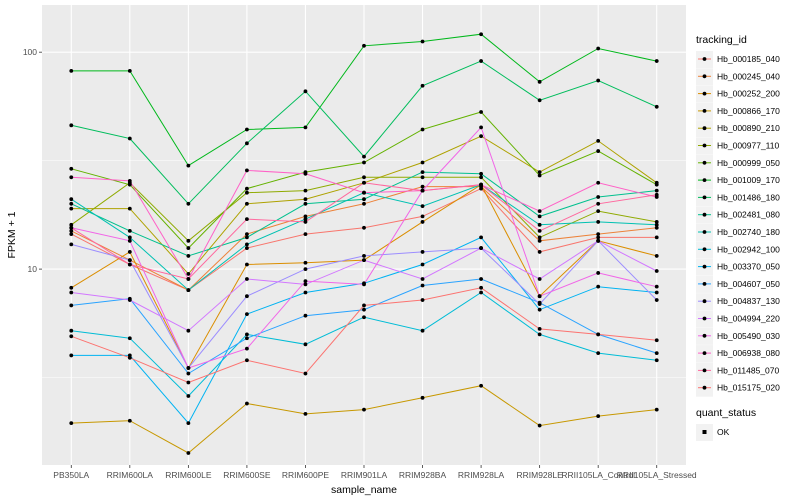  What do you see at coordinates (423, 475) in the screenshot?
I see `x-tick-label: RRIM928BA` at bounding box center [423, 475].